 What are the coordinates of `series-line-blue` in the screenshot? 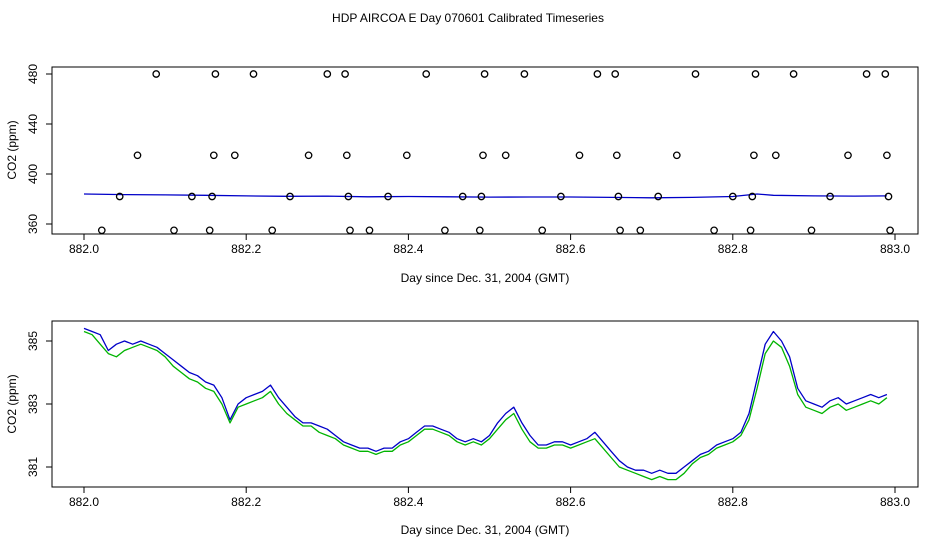 It's located at (485, 196).